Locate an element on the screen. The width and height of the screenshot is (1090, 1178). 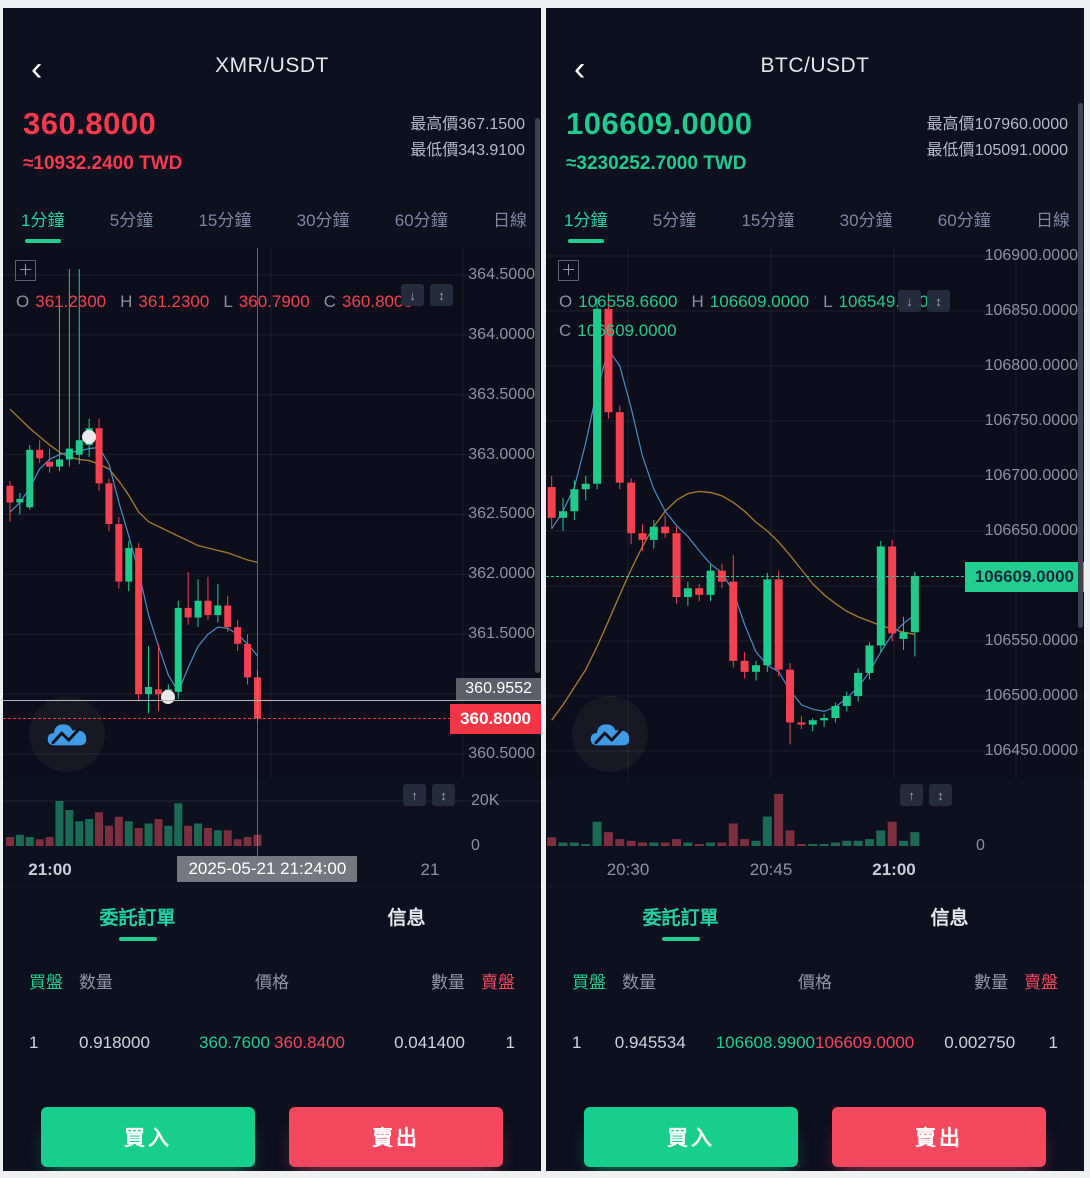
trade-marker-dot is located at coordinates (89, 436).